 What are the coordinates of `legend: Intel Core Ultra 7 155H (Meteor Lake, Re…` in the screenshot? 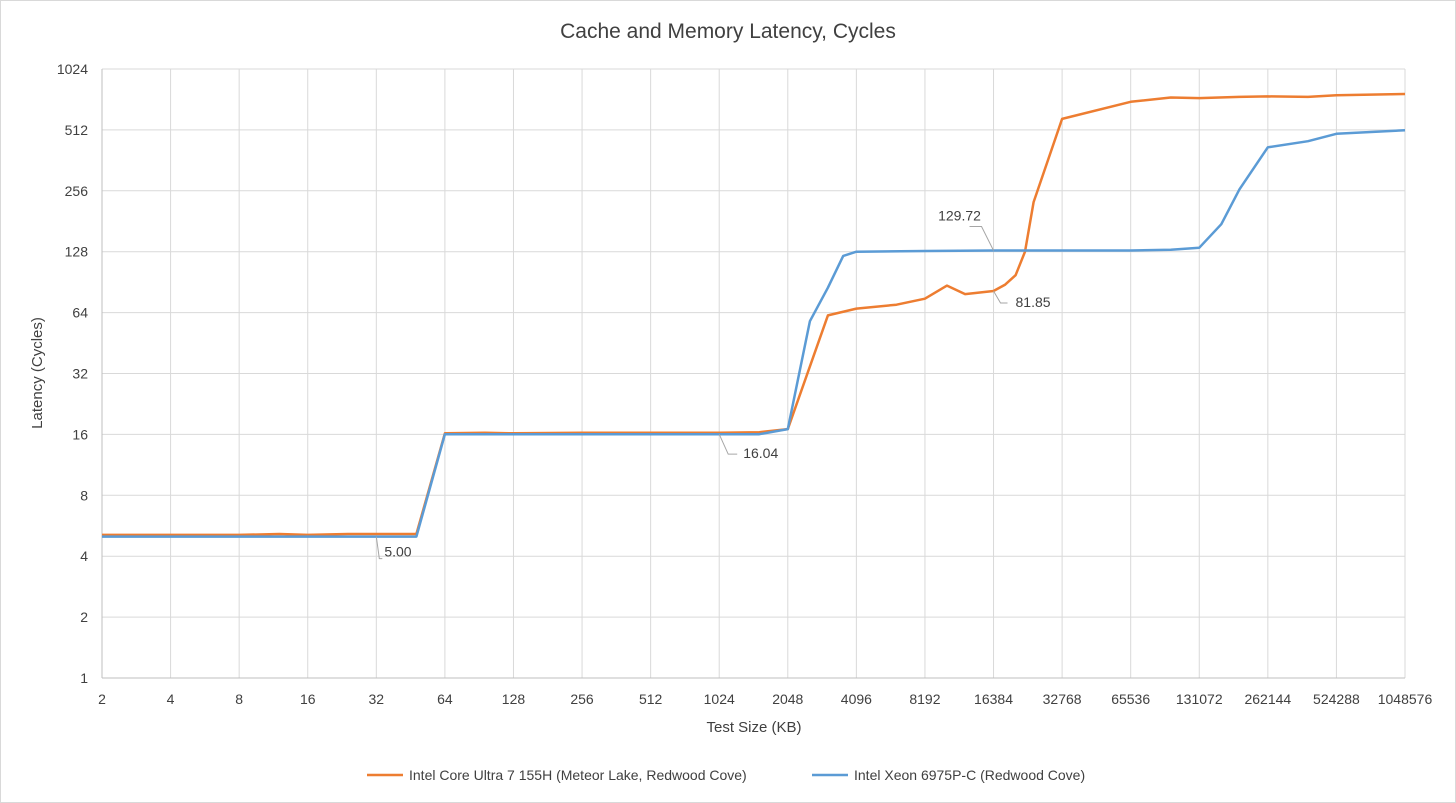 It's located at (726, 775).